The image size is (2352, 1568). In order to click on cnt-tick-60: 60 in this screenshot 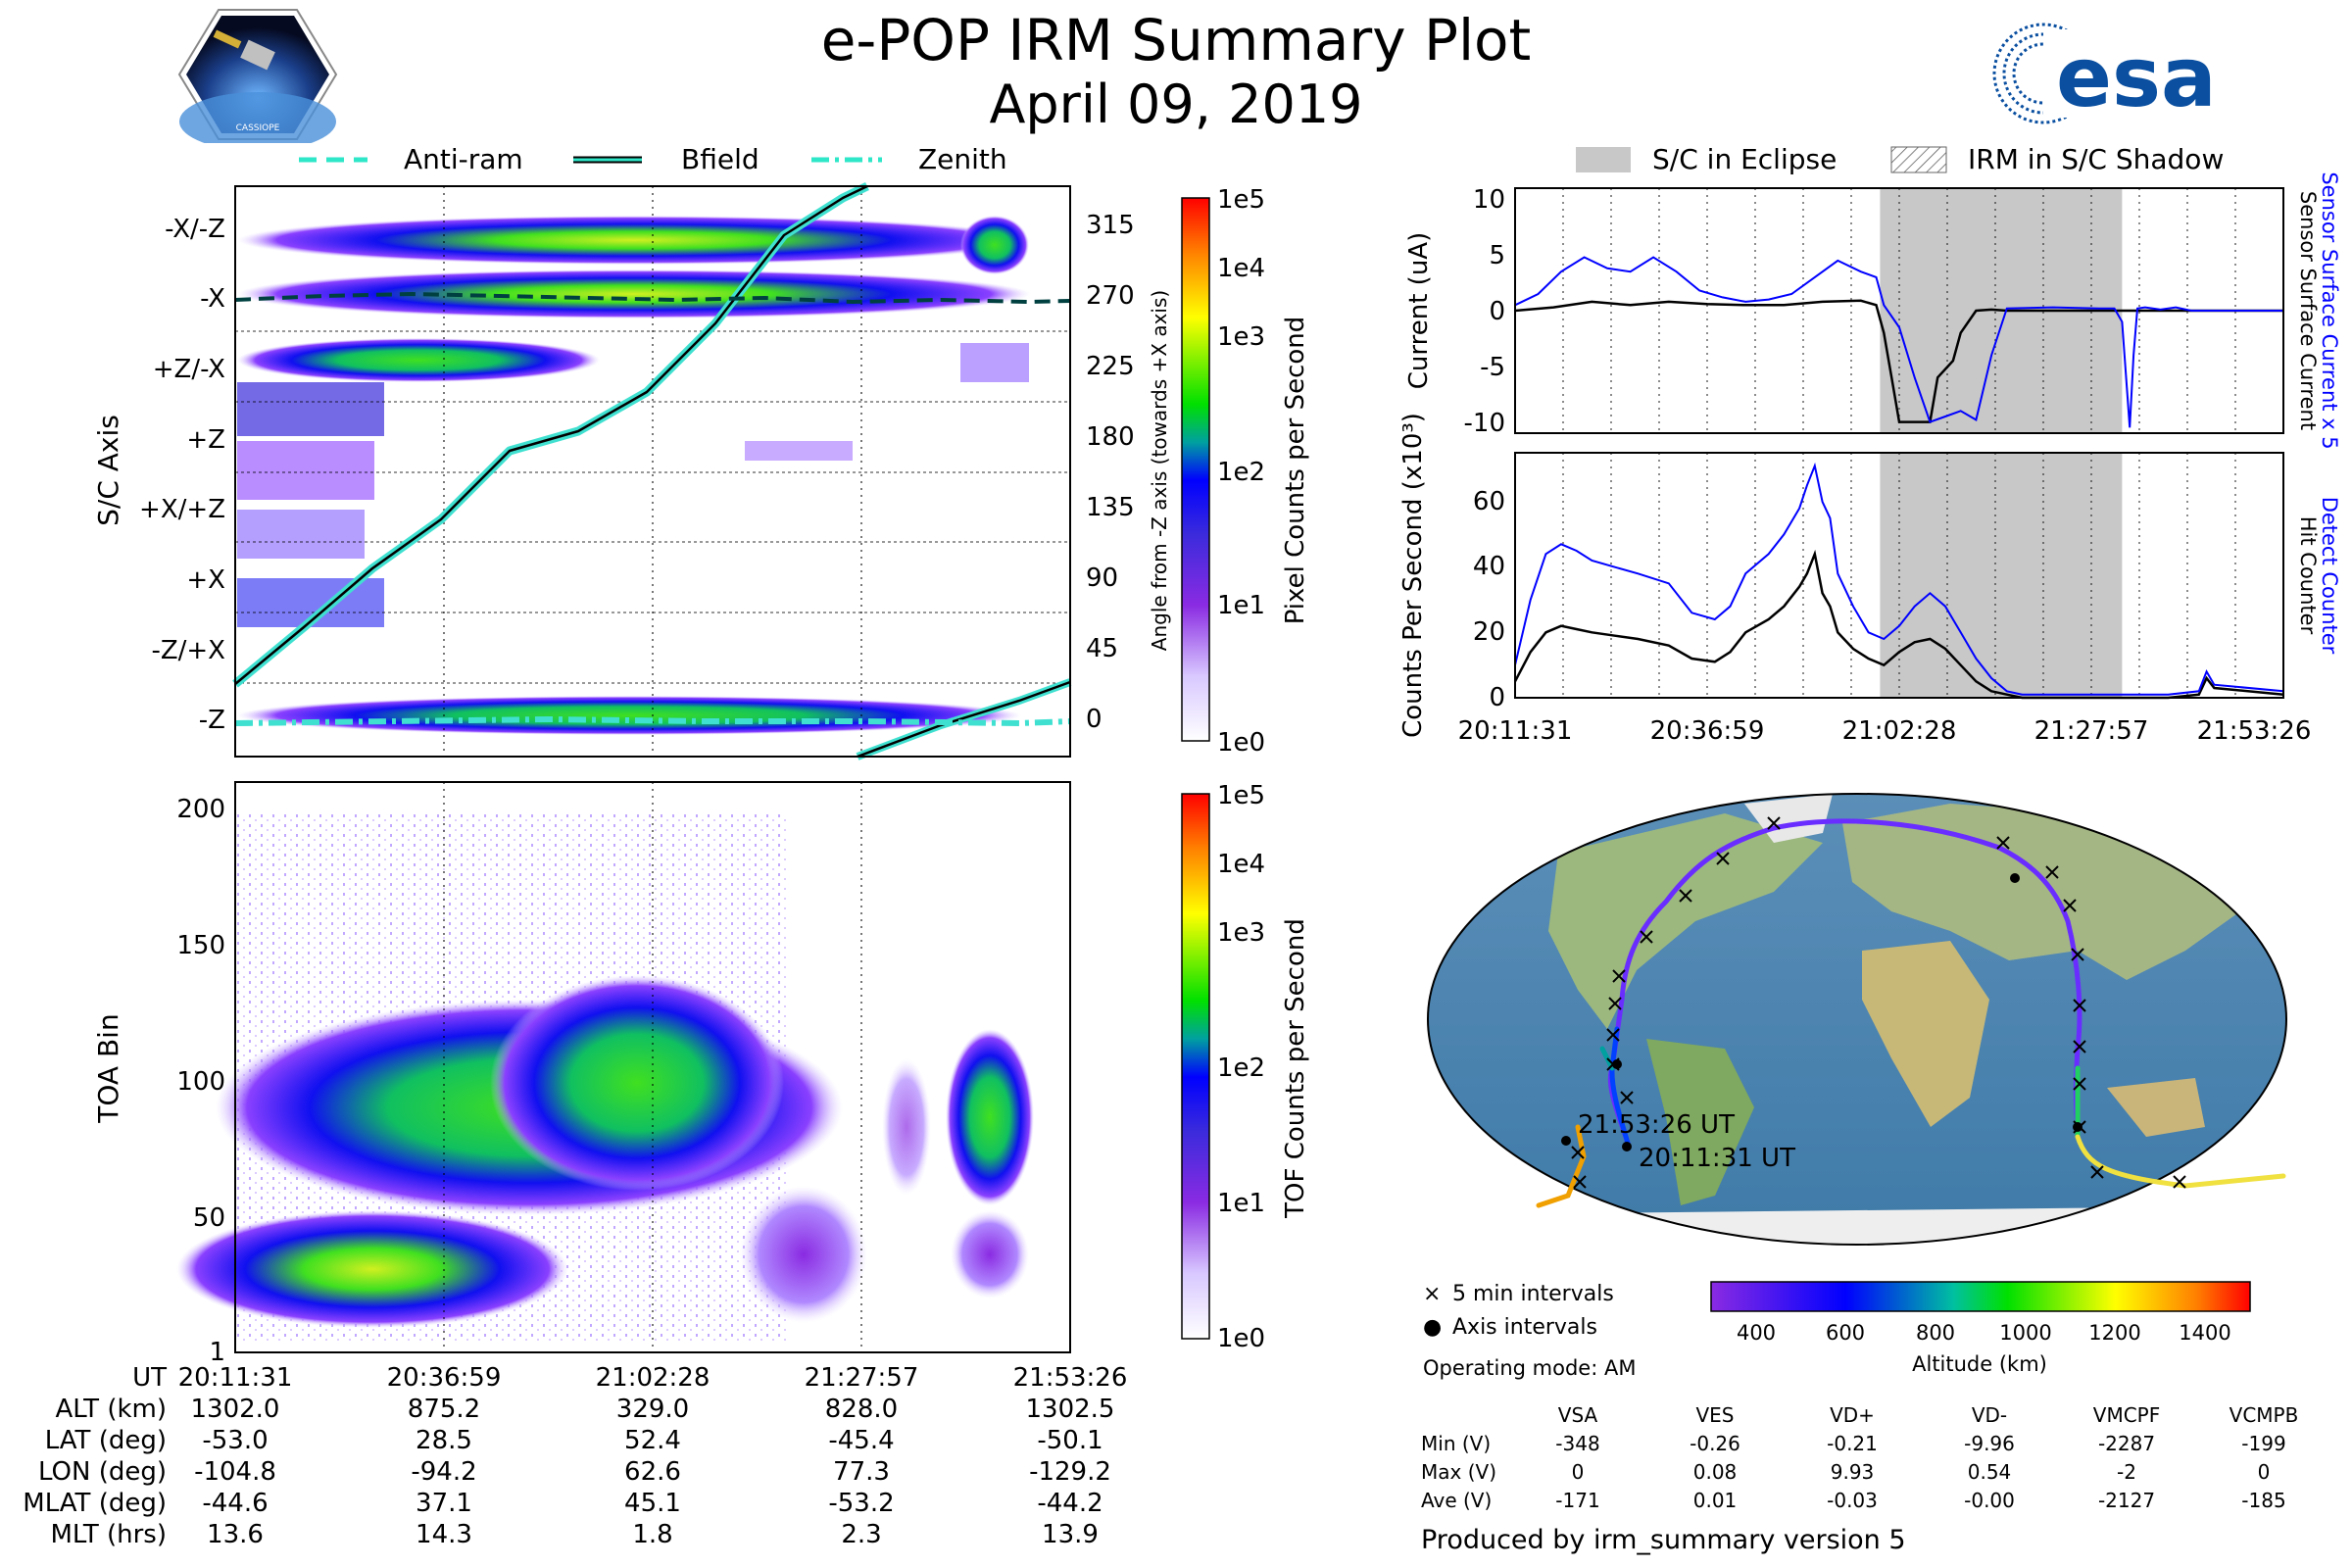, I will do `click(1489, 501)`.